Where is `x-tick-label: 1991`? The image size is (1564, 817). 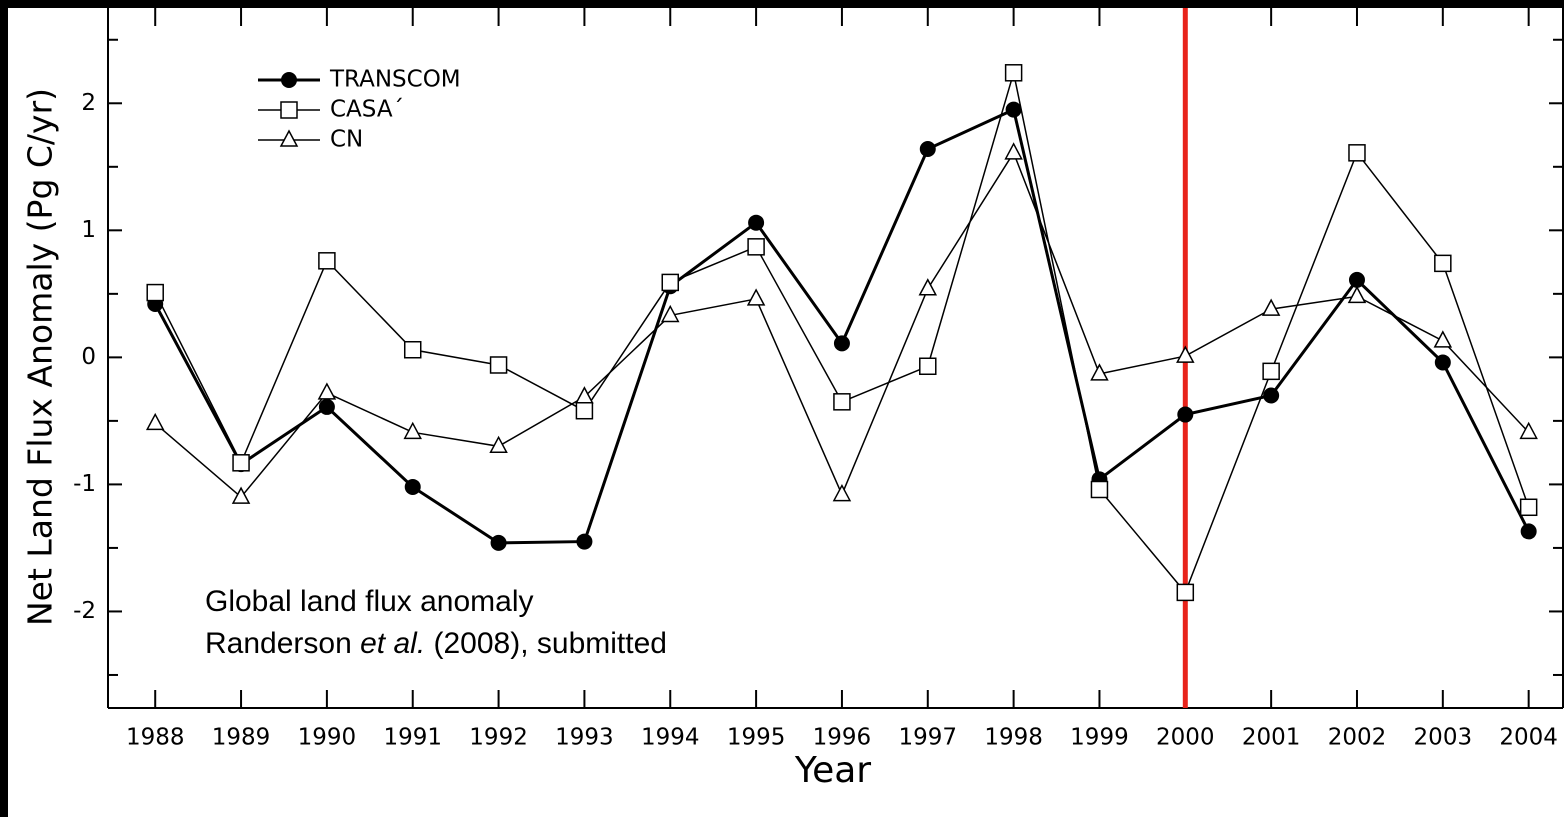 x-tick-label: 1991 is located at coordinates (412, 738).